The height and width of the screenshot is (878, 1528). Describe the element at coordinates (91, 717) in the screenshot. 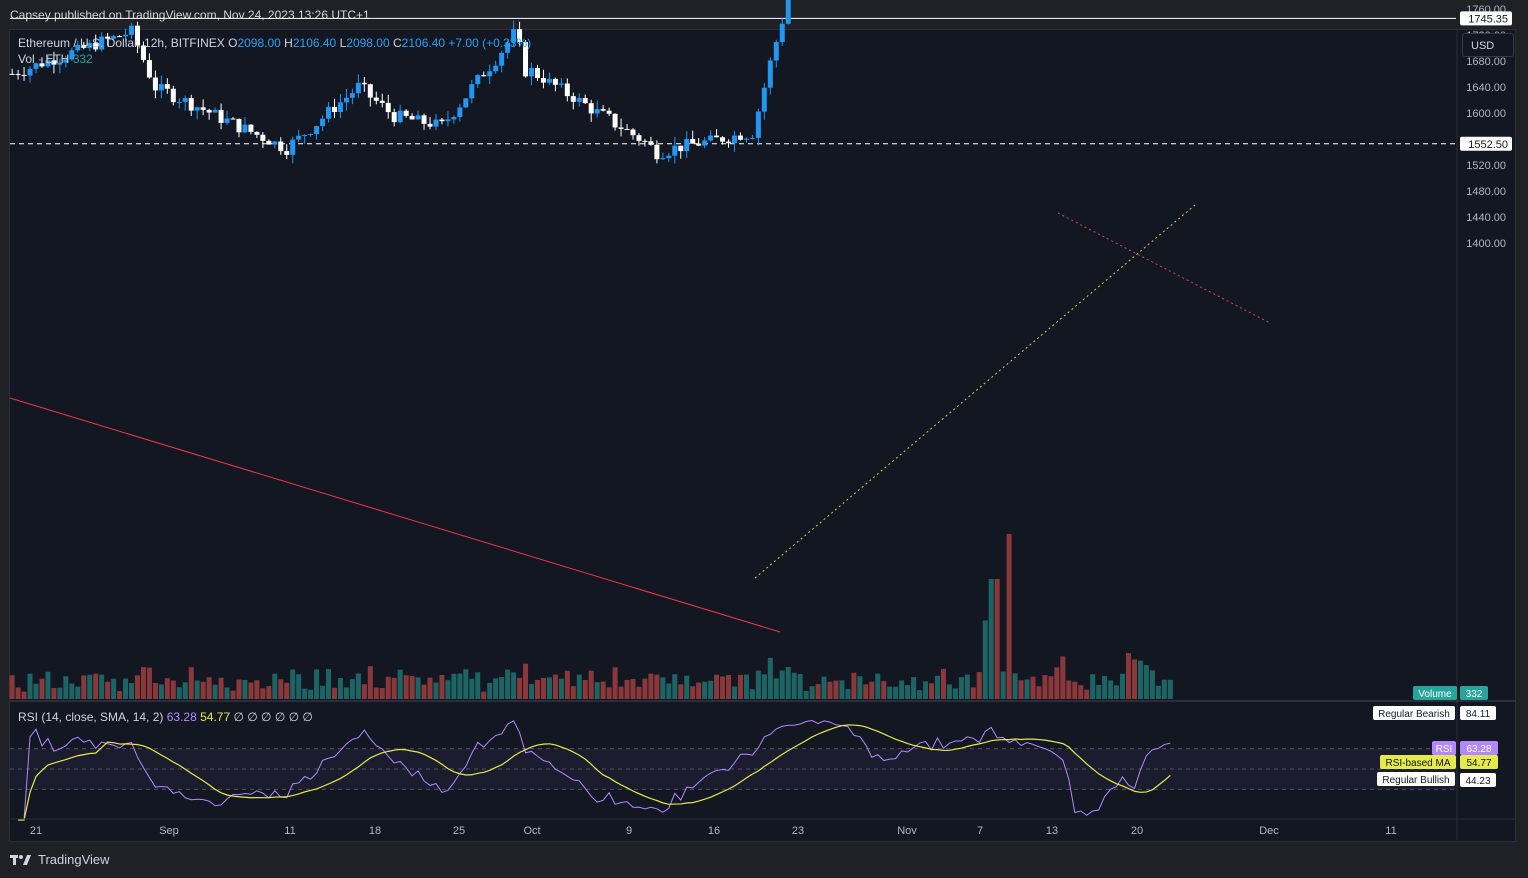

I see `rsi-title: RSI (14, close, SMA, 14, 2)` at that location.